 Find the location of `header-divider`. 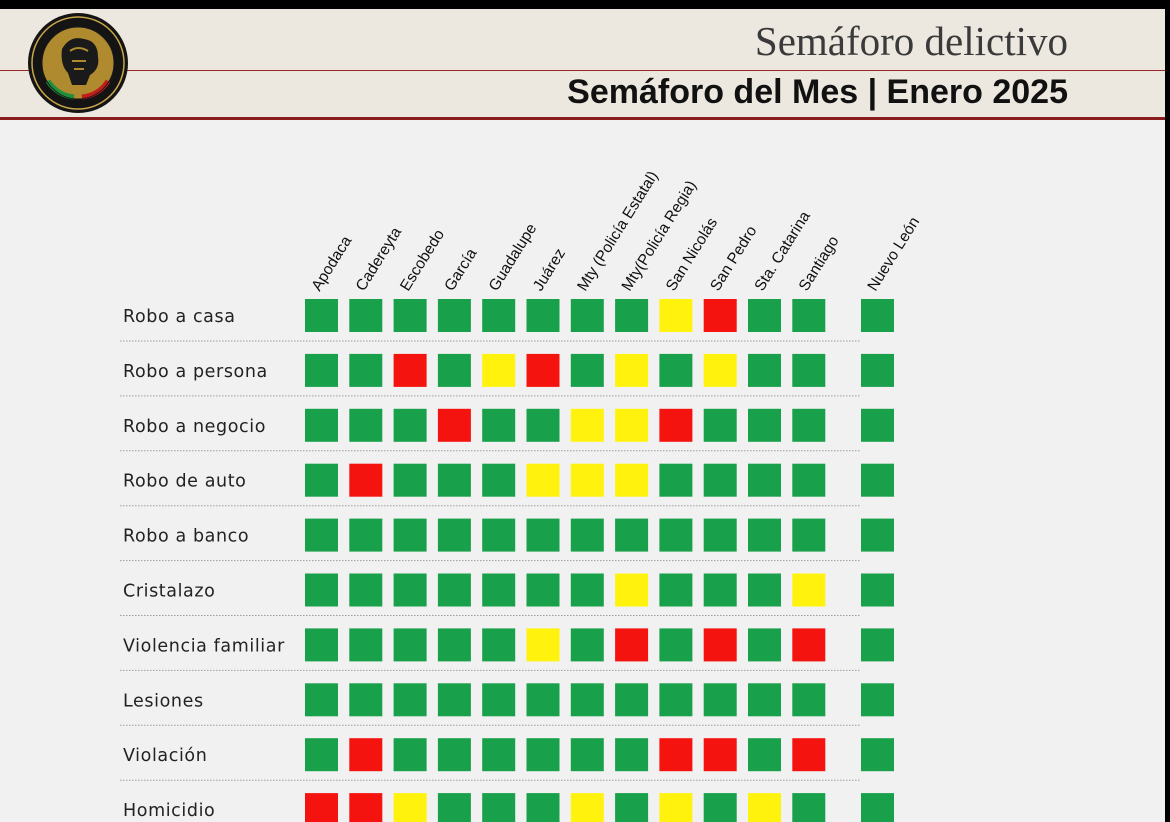

header-divider is located at coordinates (582, 70).